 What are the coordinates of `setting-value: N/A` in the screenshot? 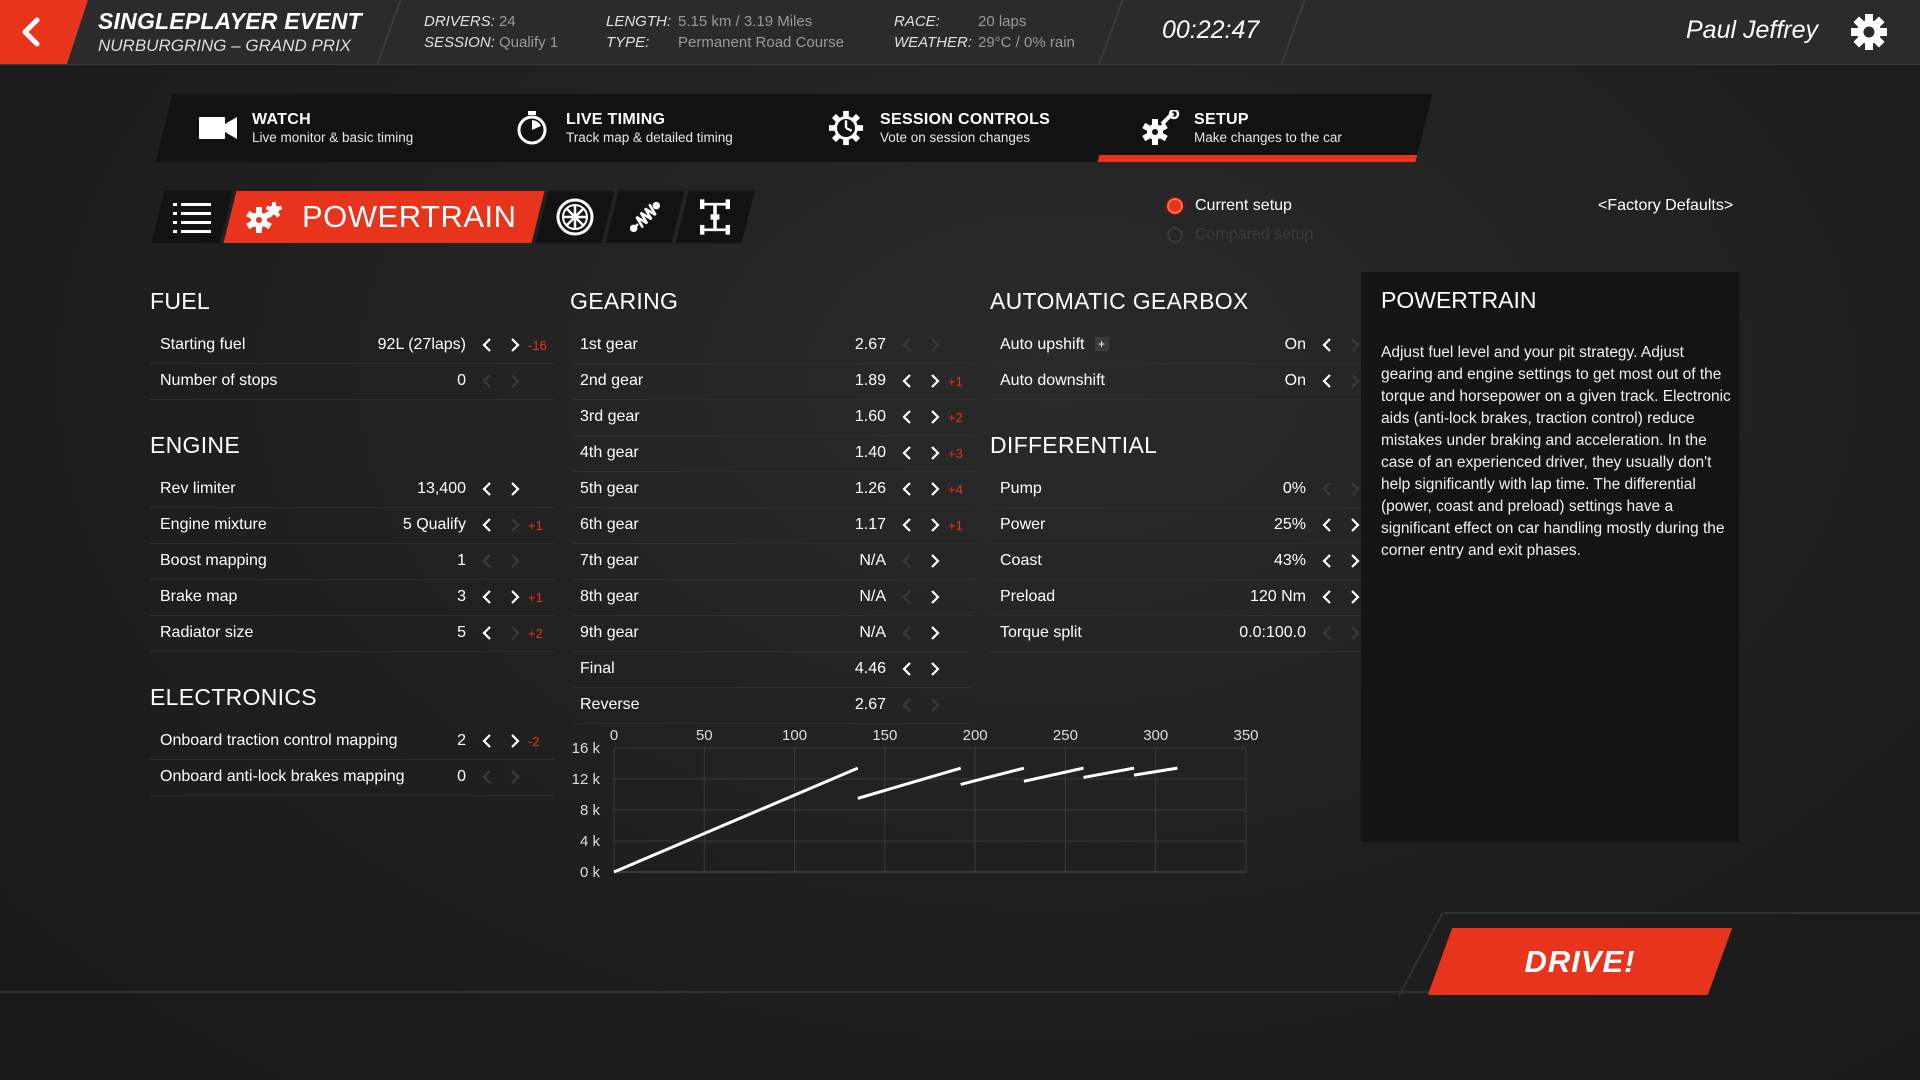 It's located at (872, 632).